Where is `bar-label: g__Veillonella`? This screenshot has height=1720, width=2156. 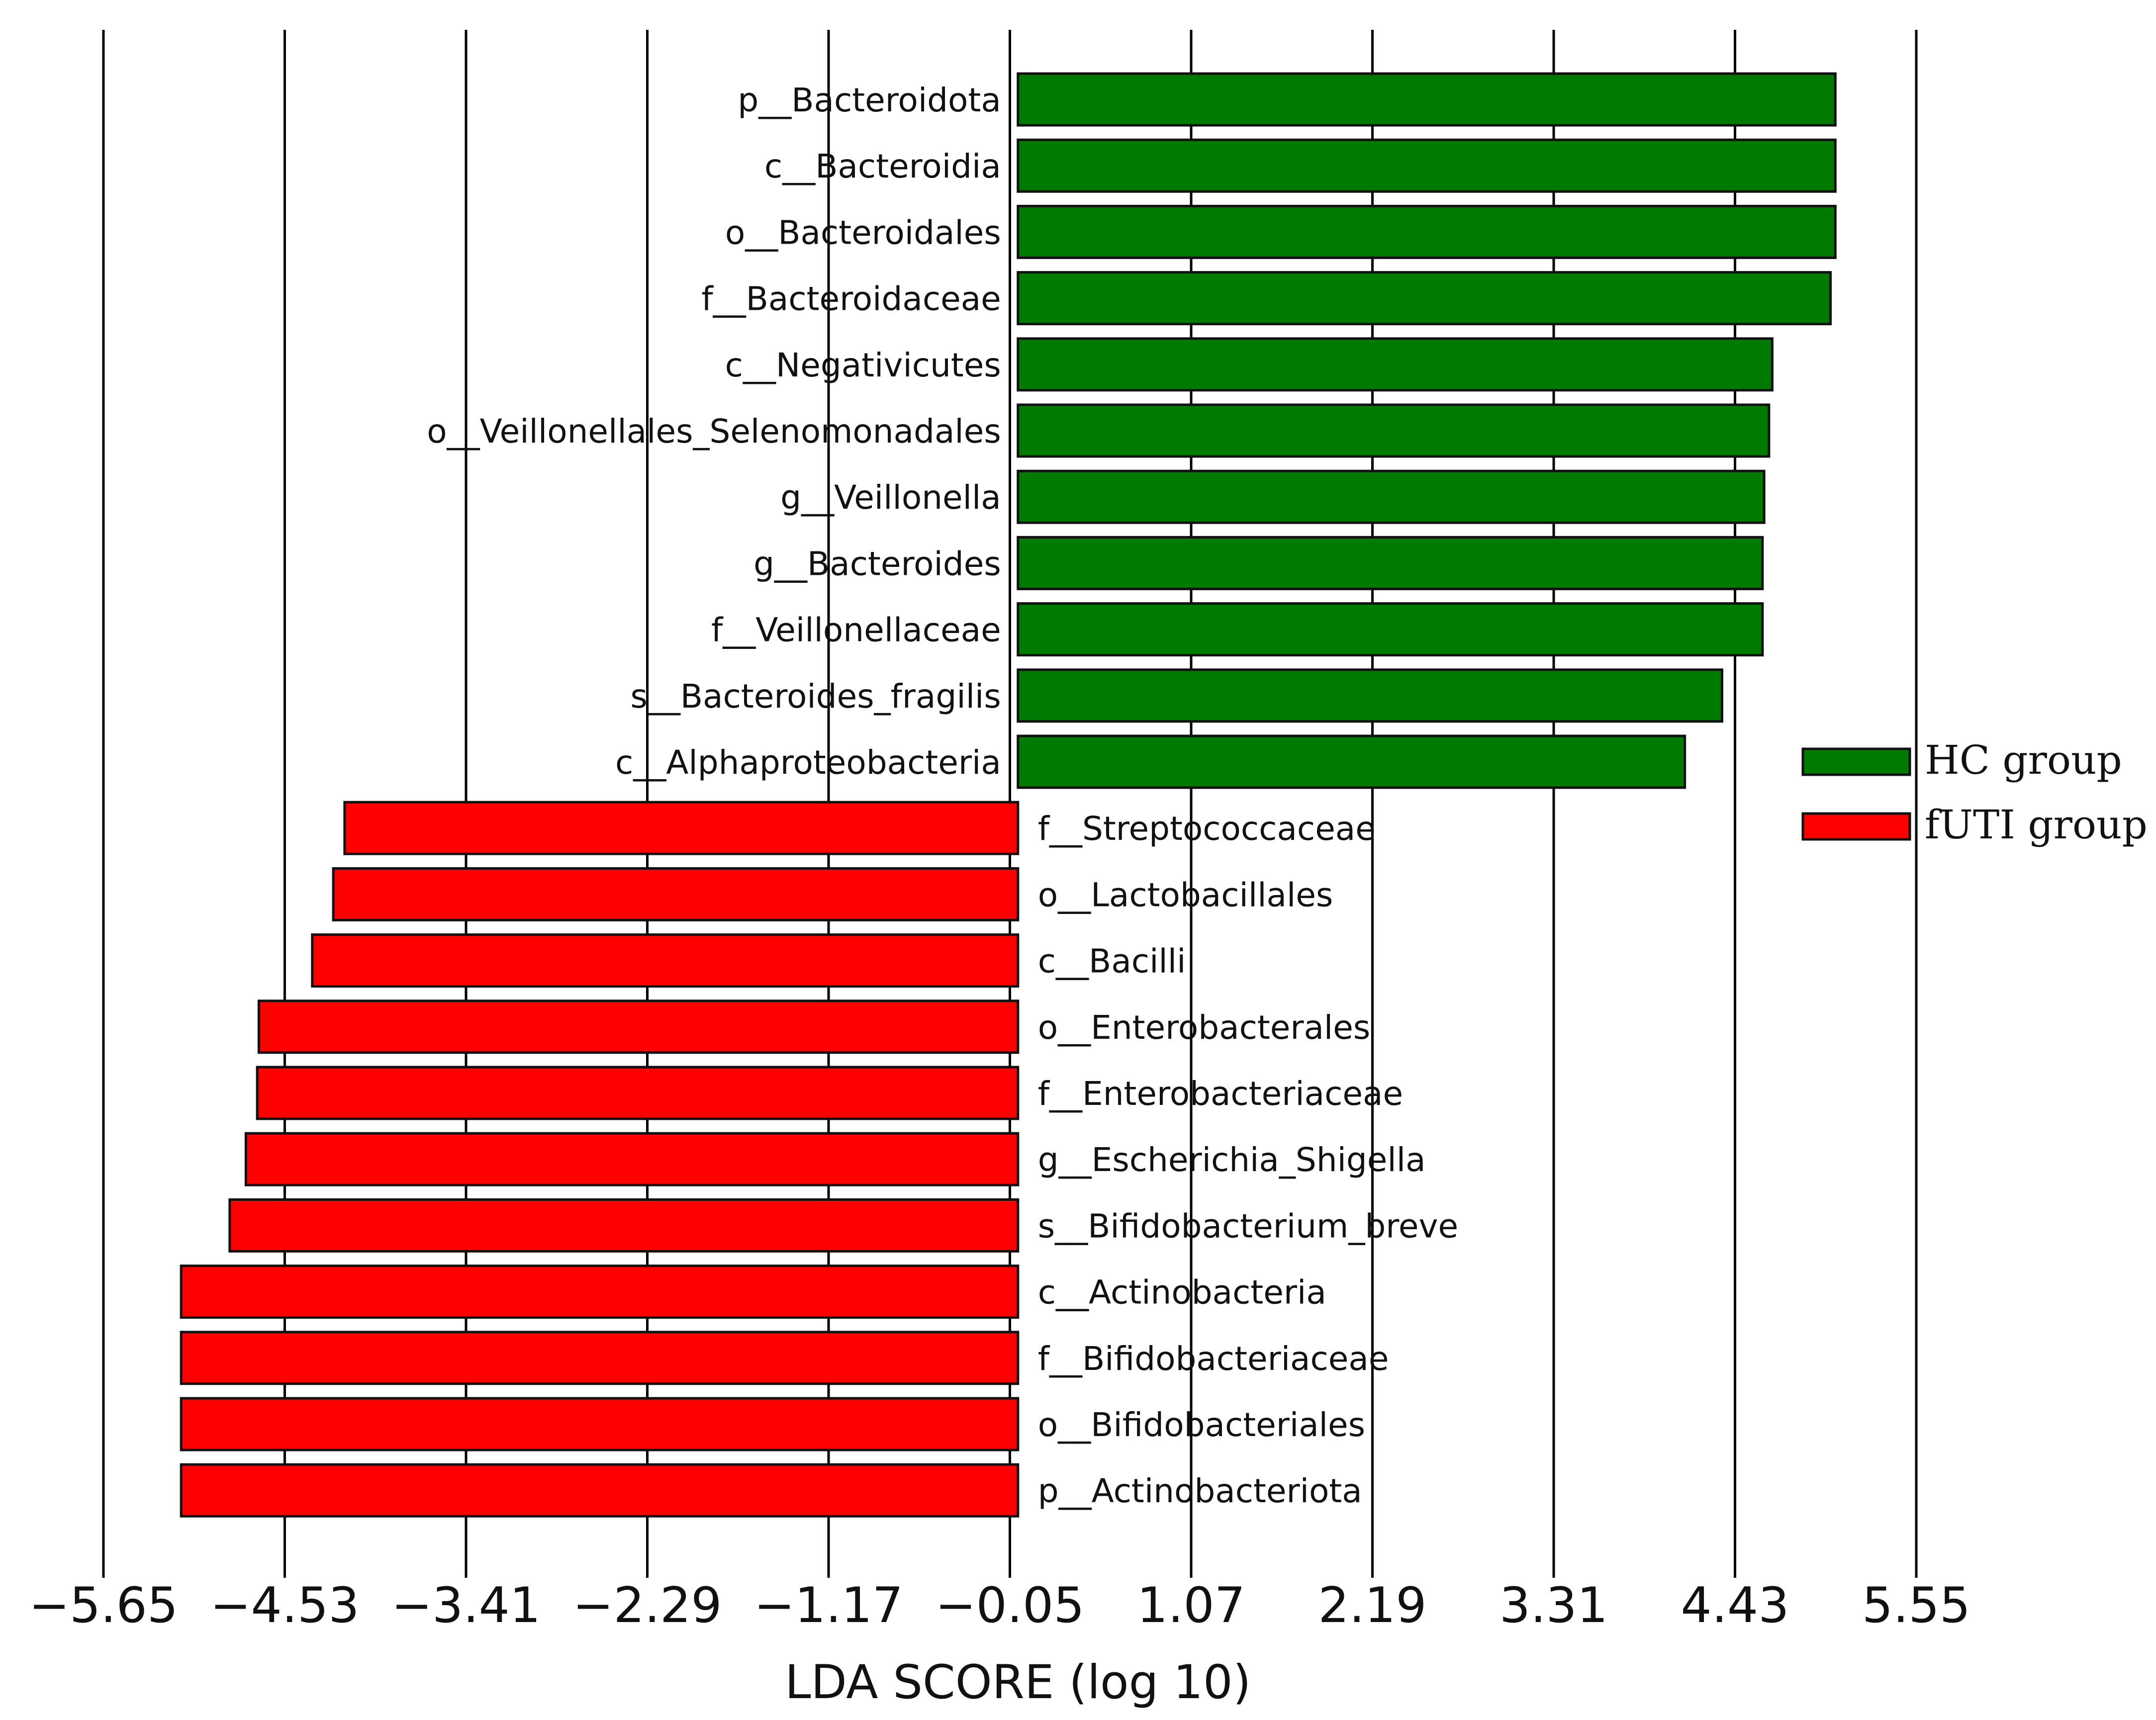 bar-label: g__Veillonella is located at coordinates (891, 497).